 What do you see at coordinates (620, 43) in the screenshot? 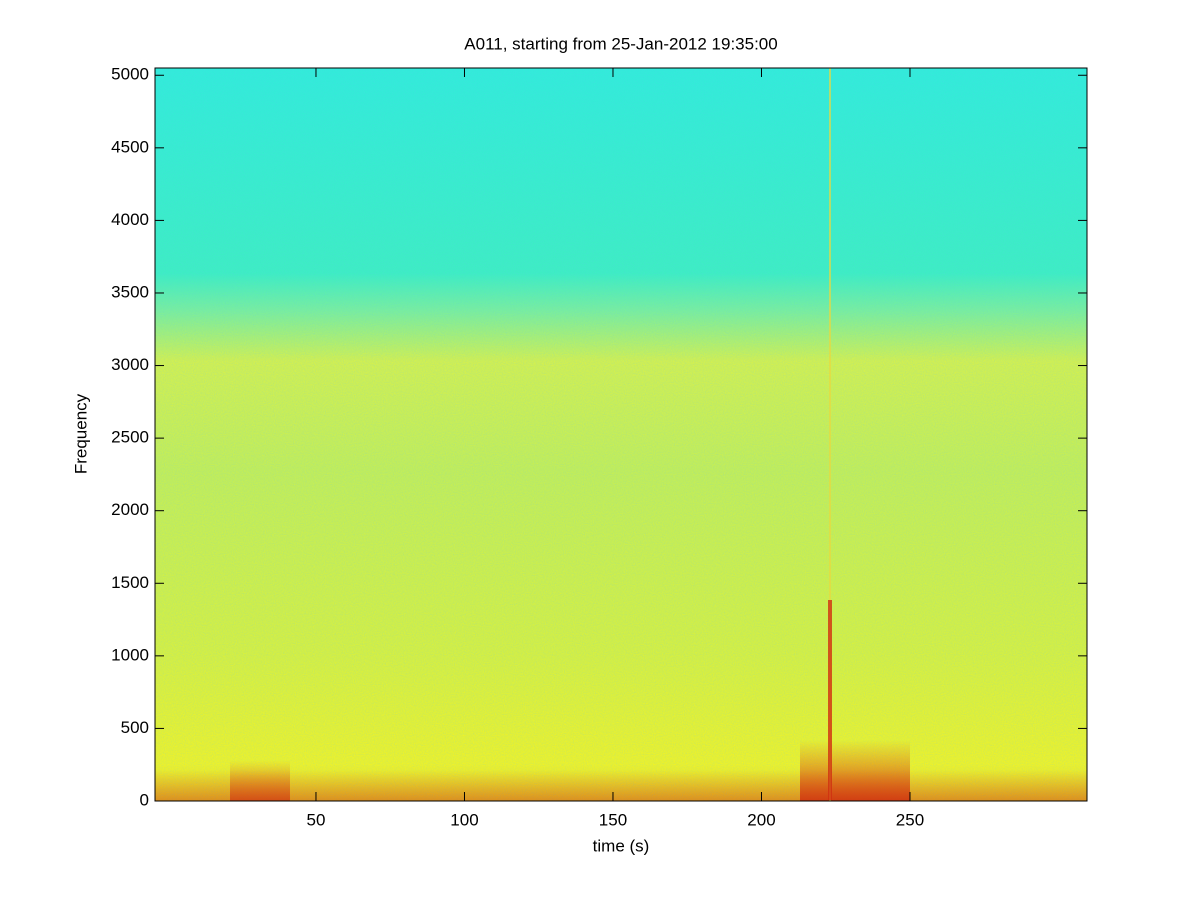
I see `chart-title: A011, starting from 25-Jan-2012 19:35:00` at bounding box center [620, 43].